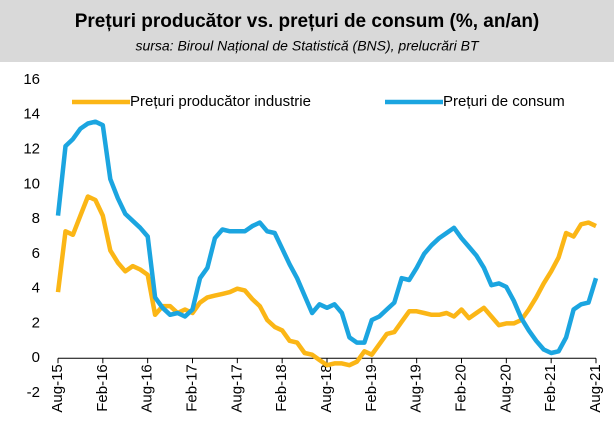 This screenshot has height=427, width=614. I want to click on x-tick-label: Feb-21, so click(550, 388).